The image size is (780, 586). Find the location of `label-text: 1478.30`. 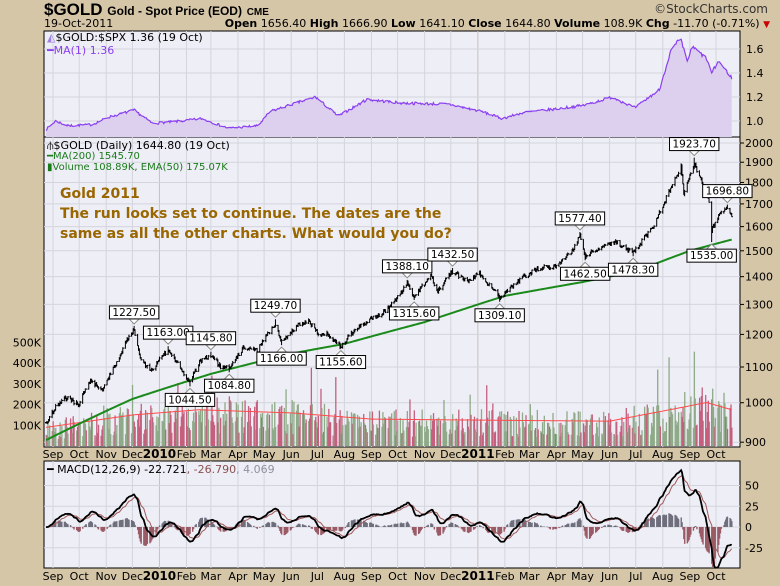

label-text: 1478.30 is located at coordinates (632, 270).